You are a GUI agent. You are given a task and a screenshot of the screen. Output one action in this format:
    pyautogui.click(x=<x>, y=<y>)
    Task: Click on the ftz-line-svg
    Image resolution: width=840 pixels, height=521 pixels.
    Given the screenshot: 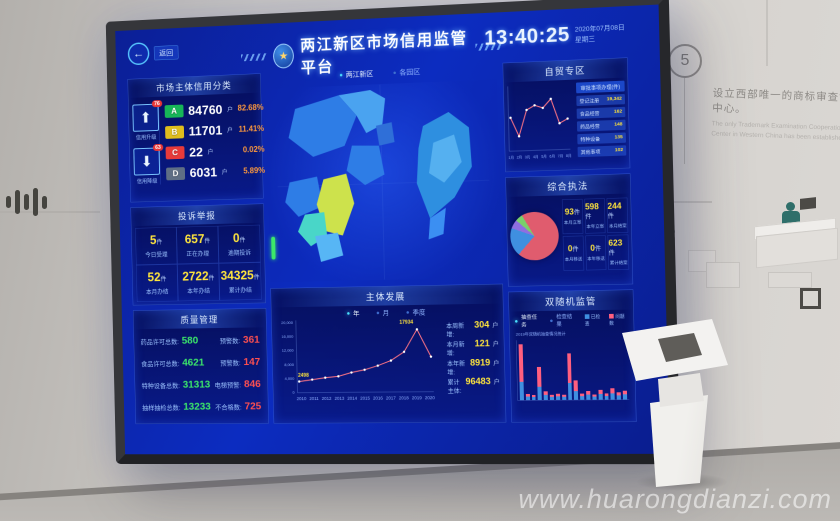 What is the action you would take?
    pyautogui.click(x=539, y=117)
    